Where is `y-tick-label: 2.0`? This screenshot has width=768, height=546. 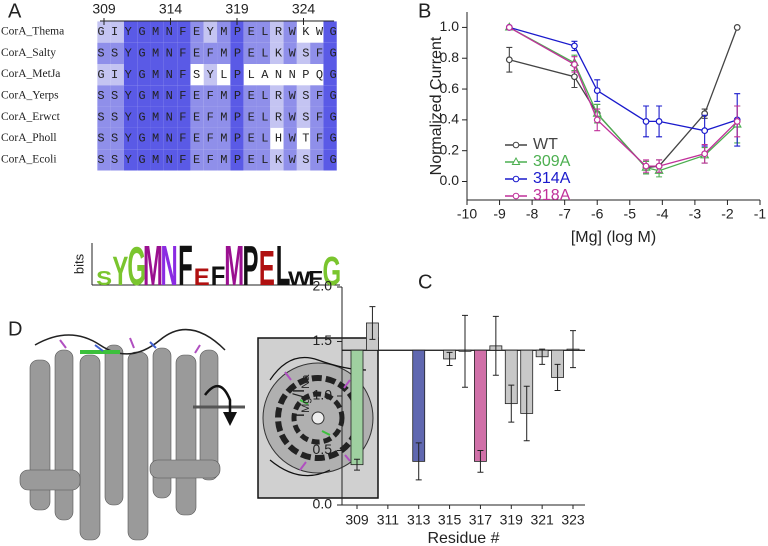 y-tick-label: 2.0 is located at coordinates (323, 286).